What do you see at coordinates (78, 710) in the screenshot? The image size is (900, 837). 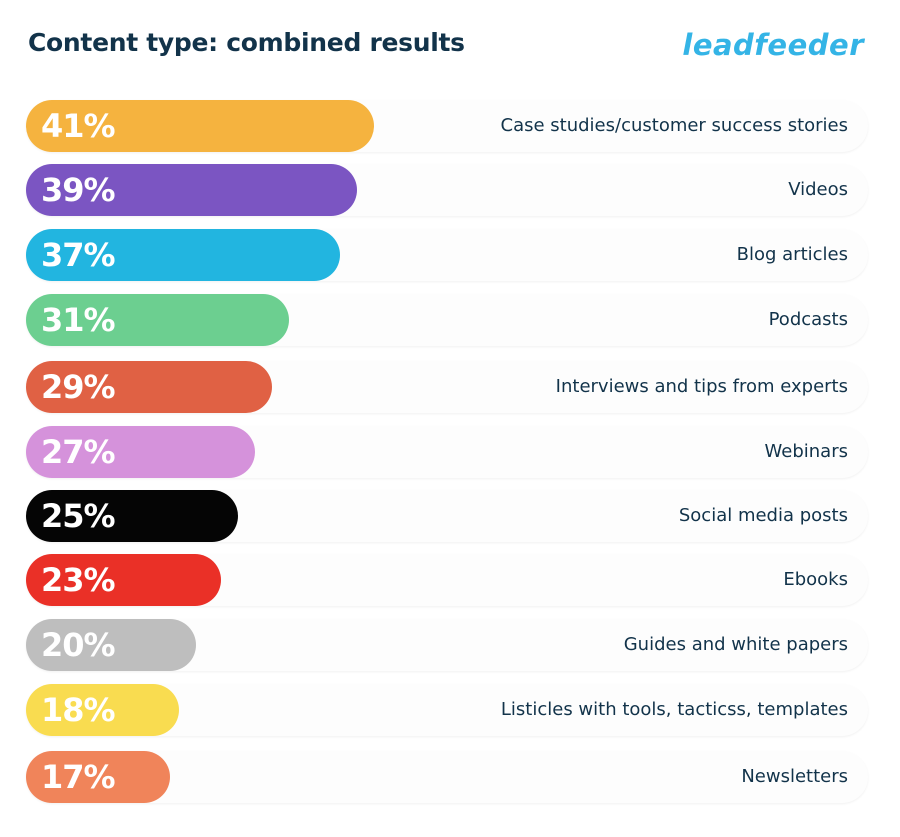 I see `bar-value-label: 18%` at bounding box center [78, 710].